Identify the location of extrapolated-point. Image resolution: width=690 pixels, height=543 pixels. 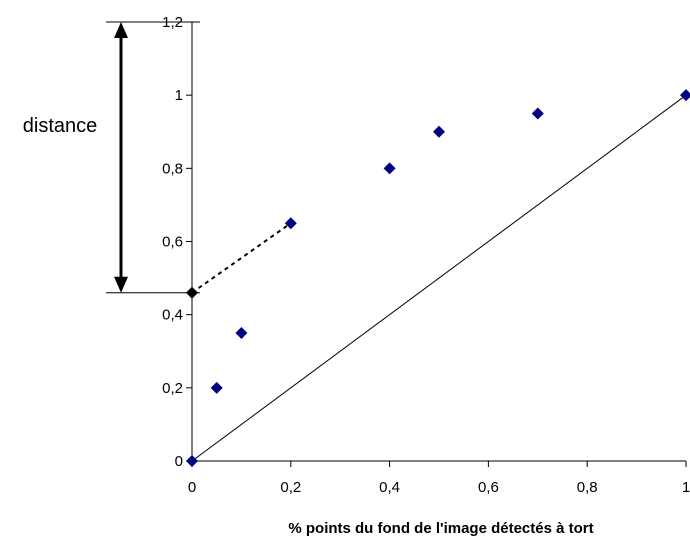
(192, 292).